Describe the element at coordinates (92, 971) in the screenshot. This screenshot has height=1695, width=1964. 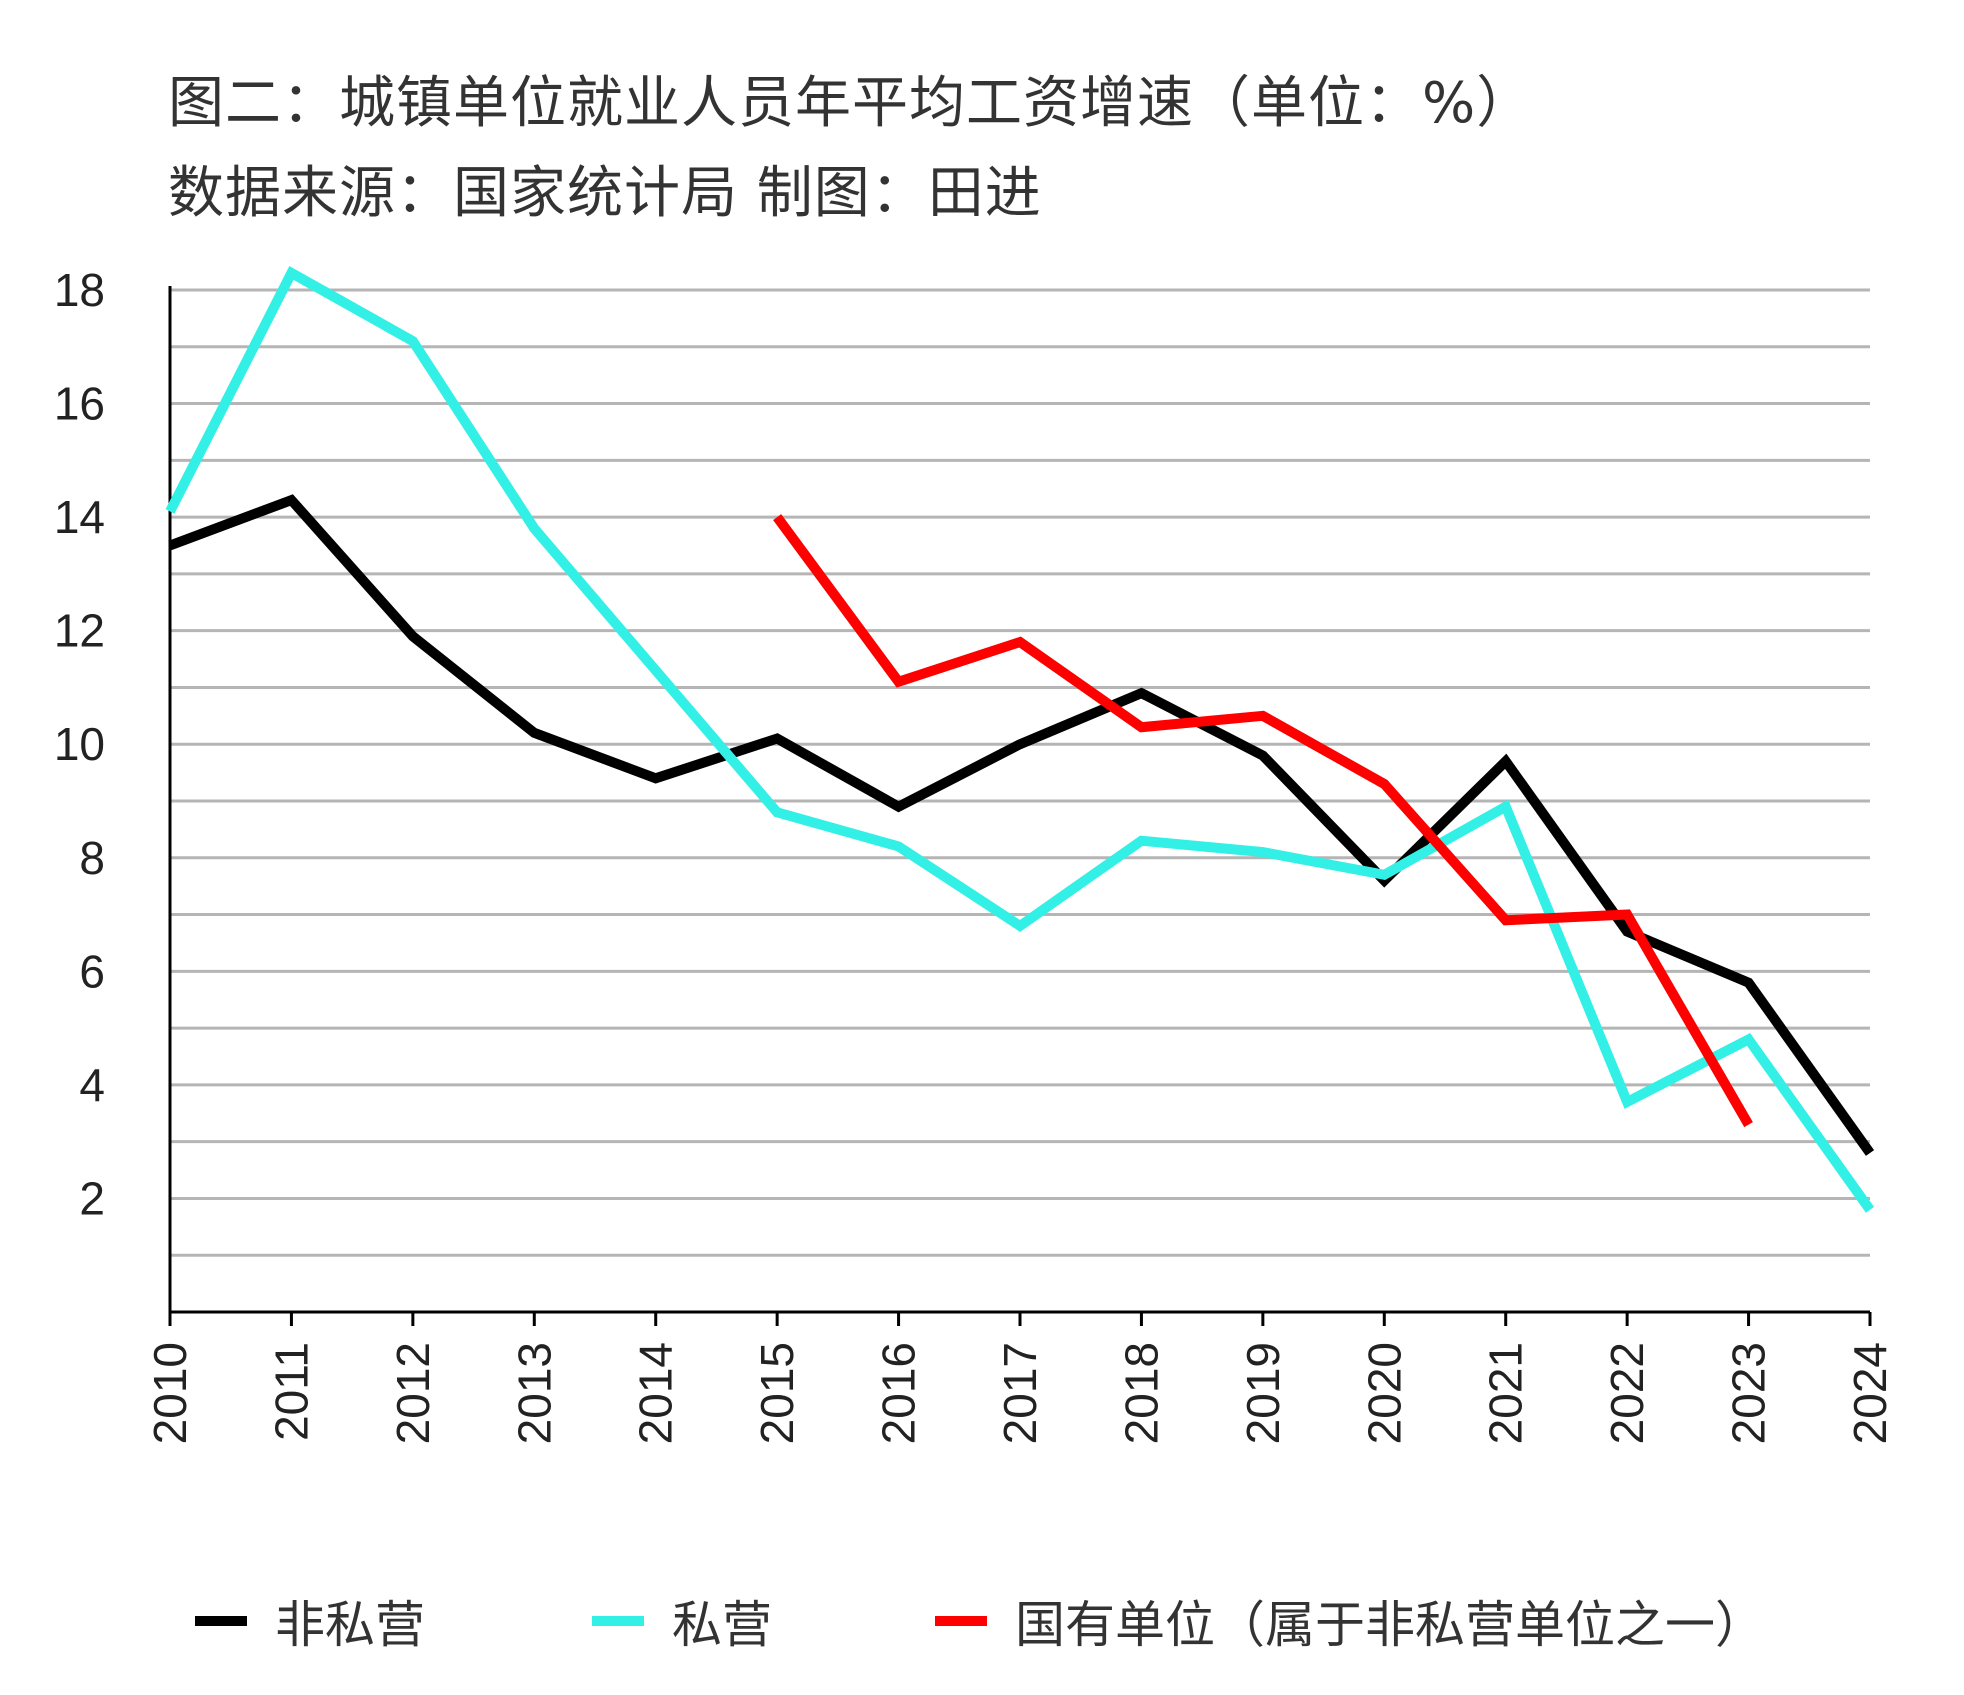
I see `y-tick-label: 6` at that location.